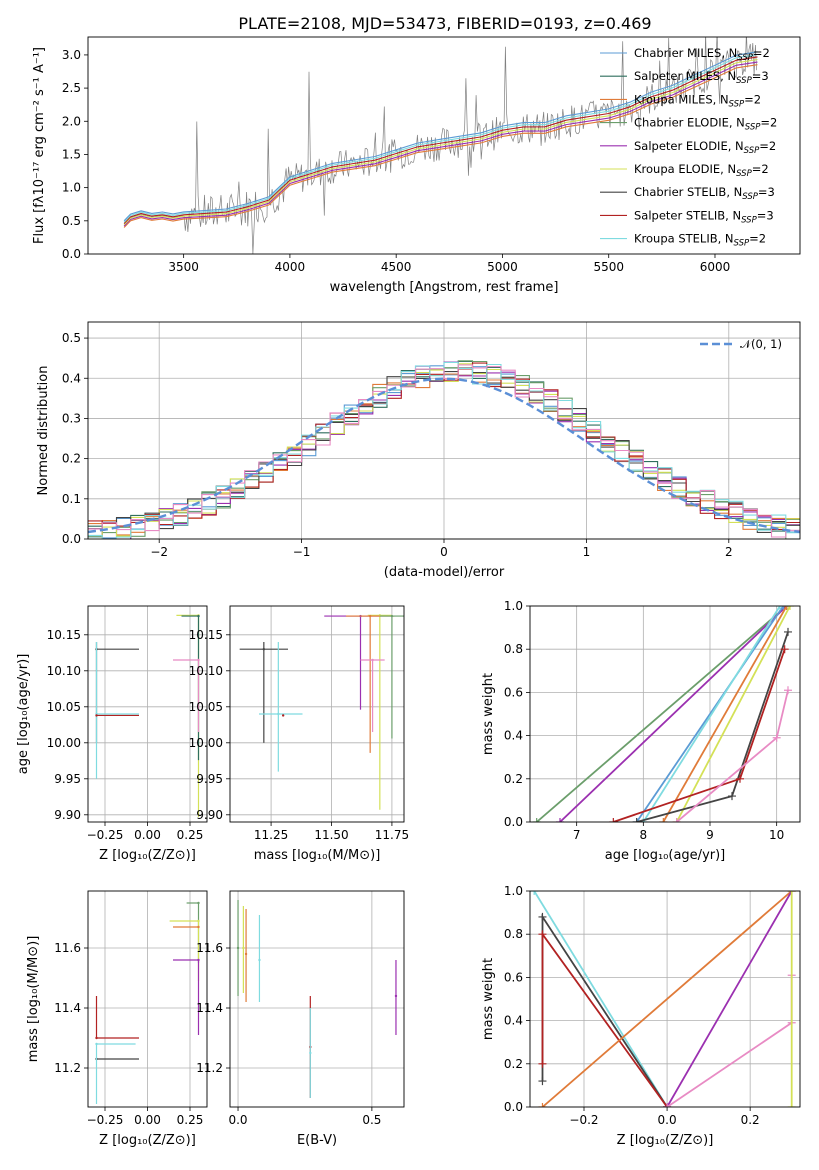 This screenshot has width=819, height=1170. Describe the element at coordinates (710, 835) in the screenshot. I see `x-tick-label: 9` at that location.